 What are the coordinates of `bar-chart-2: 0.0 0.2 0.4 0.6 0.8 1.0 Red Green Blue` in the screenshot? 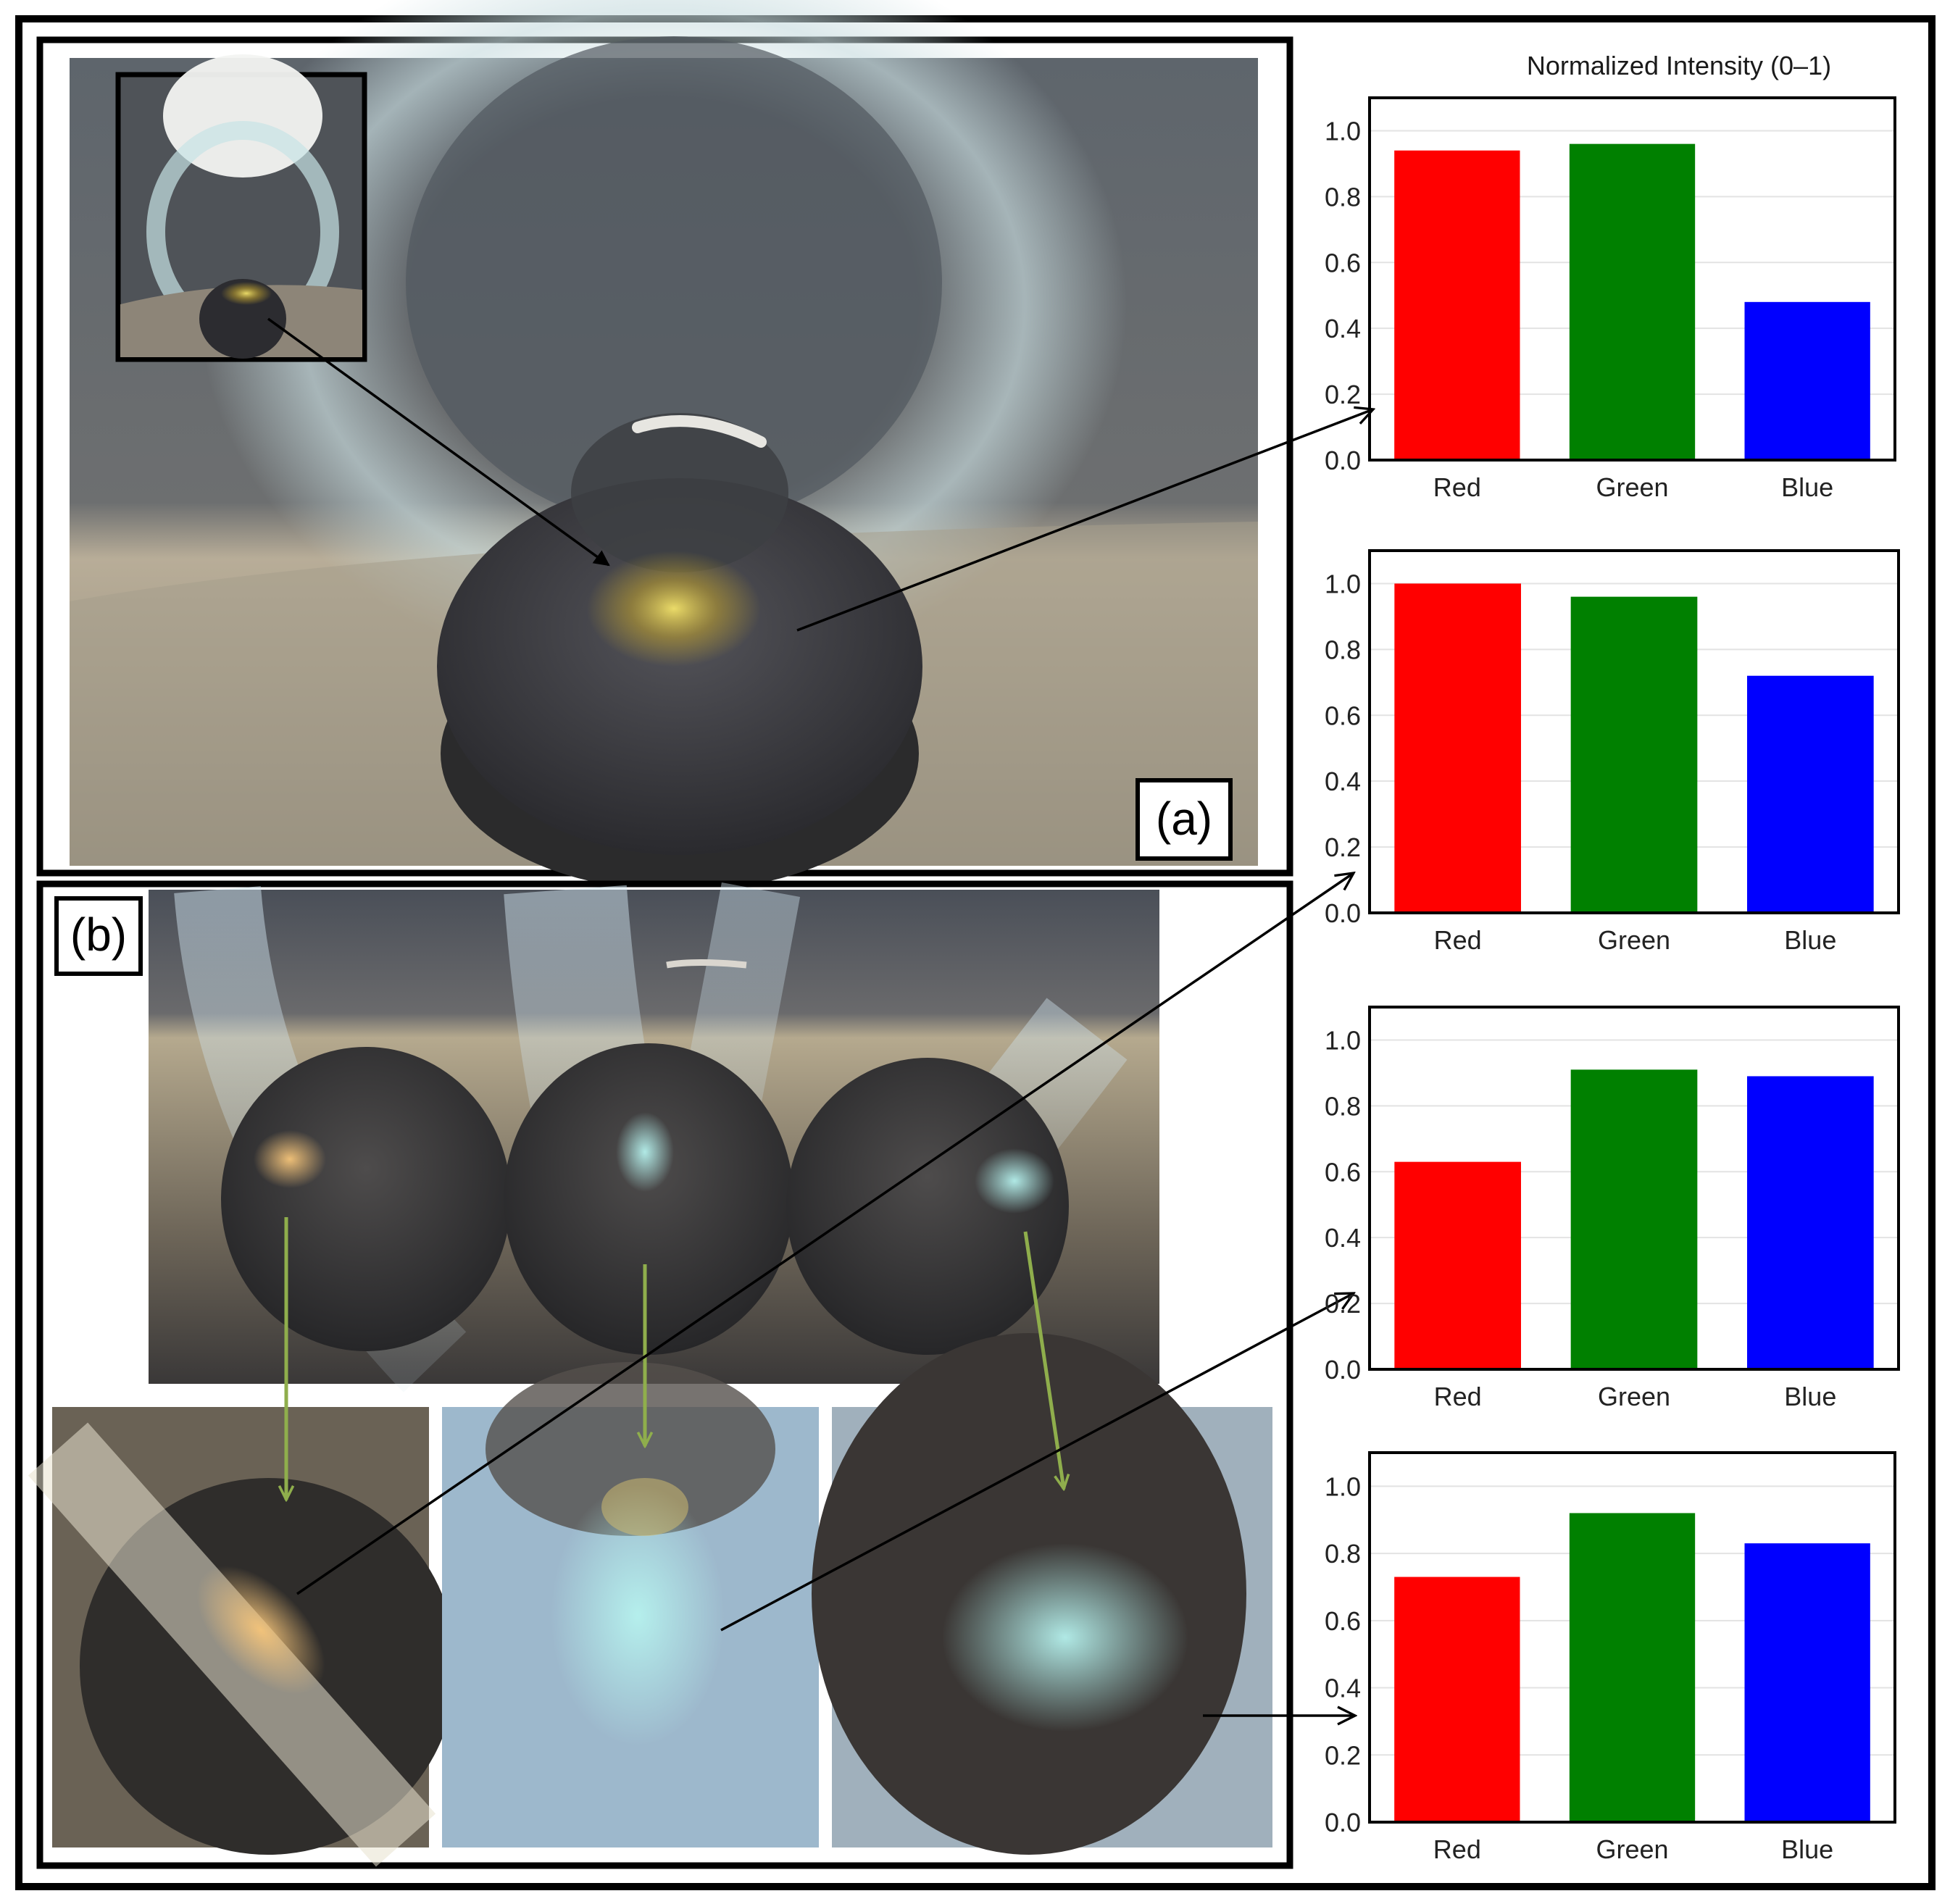 It's located at (1612, 752).